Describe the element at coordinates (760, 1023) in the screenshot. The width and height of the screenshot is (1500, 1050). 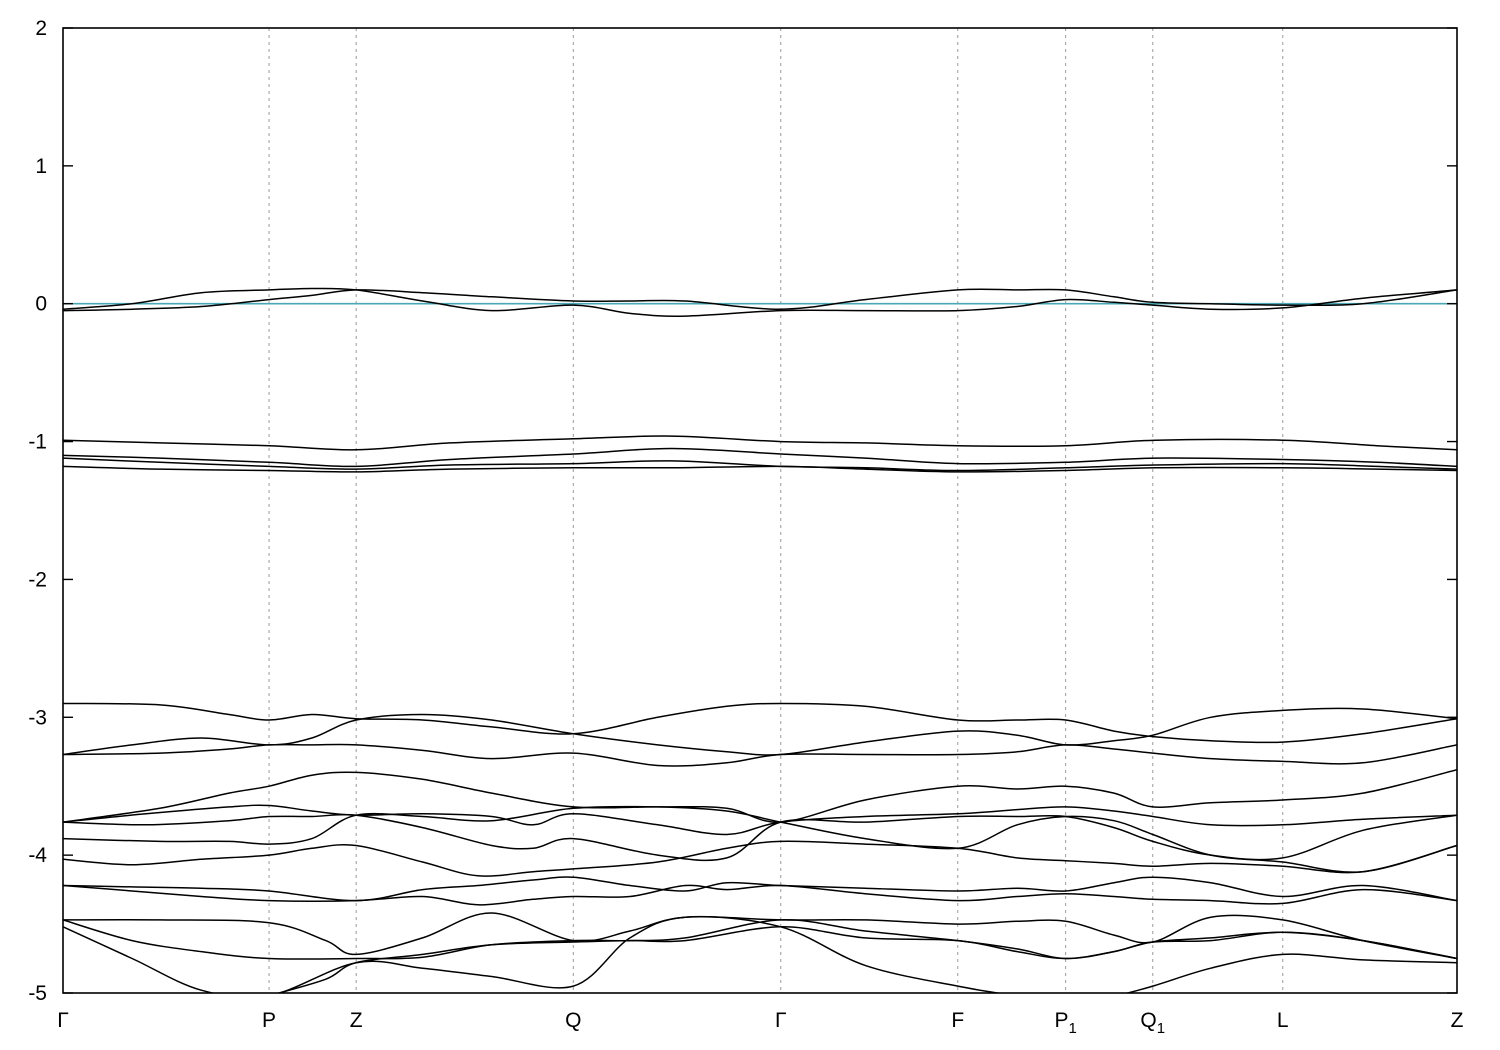
I see `x-axis: Γ P Z Q Γ F P1 Q1 L Z` at that location.